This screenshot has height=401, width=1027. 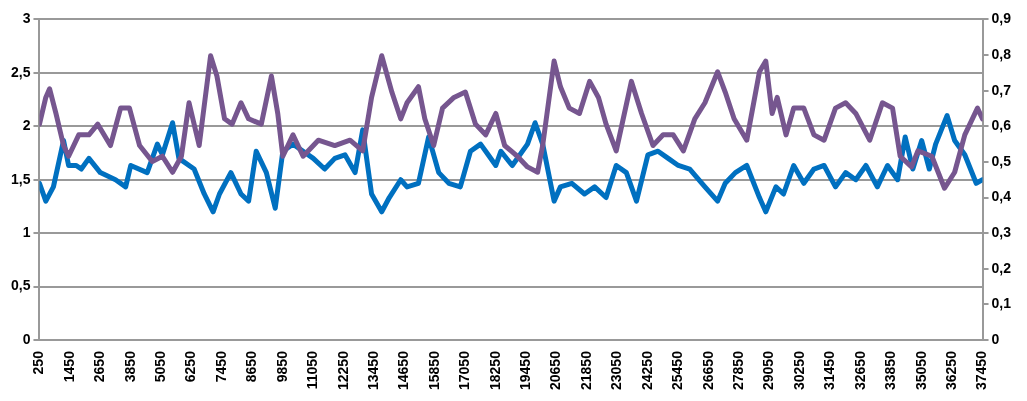 I want to click on x-tick-label: 1450, so click(x=68, y=366).